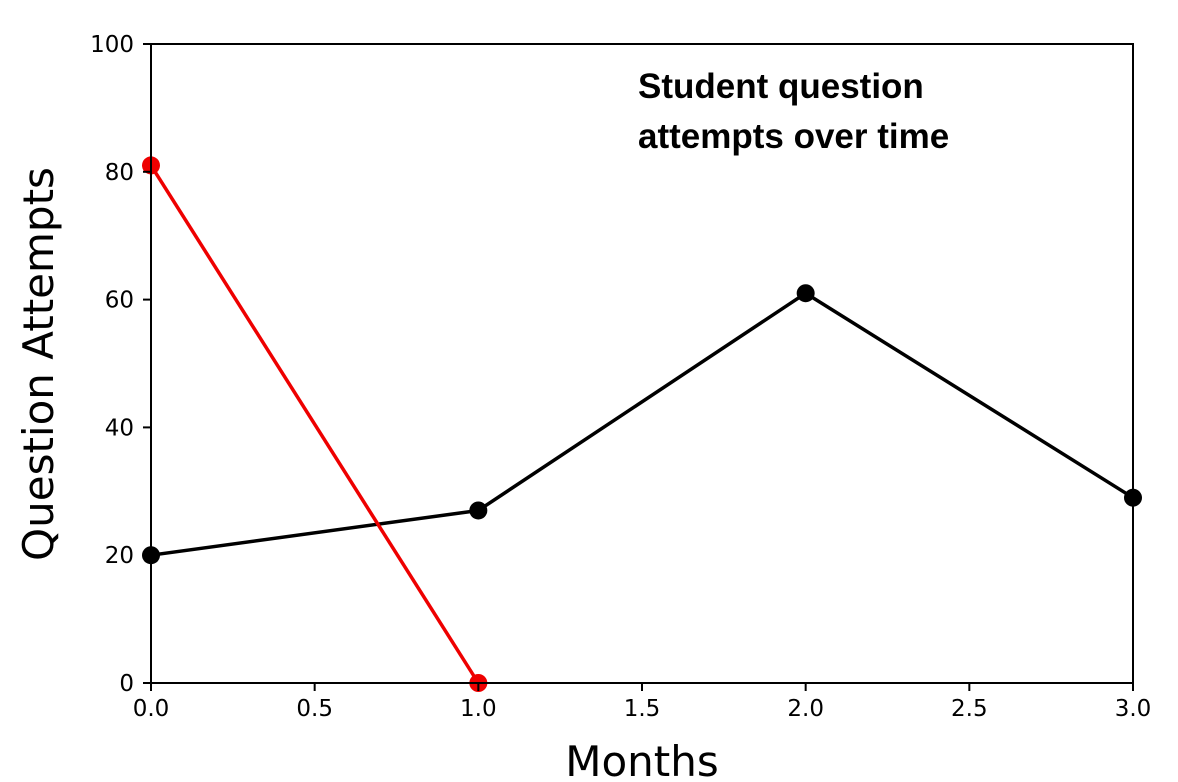 Image resolution: width=1178 pixels, height=782 pixels. I want to click on x-tick-label: 1.0, so click(478, 709).